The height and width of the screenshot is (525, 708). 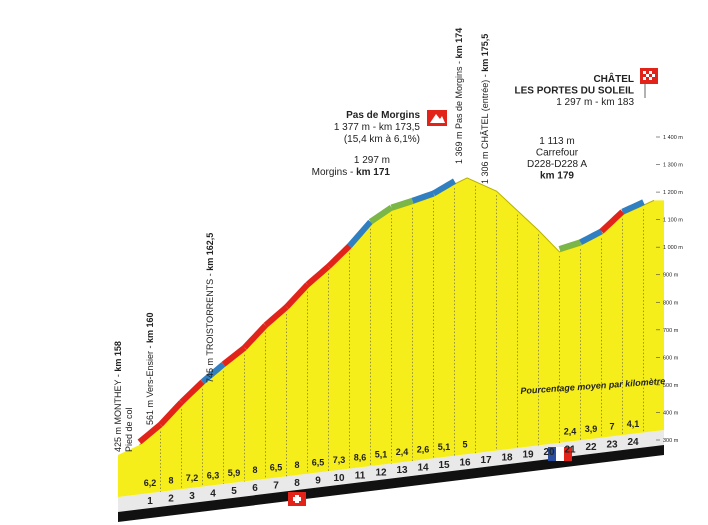 I want to click on annotation-line: 1 377 m - km 173,5, so click(x=377, y=127).